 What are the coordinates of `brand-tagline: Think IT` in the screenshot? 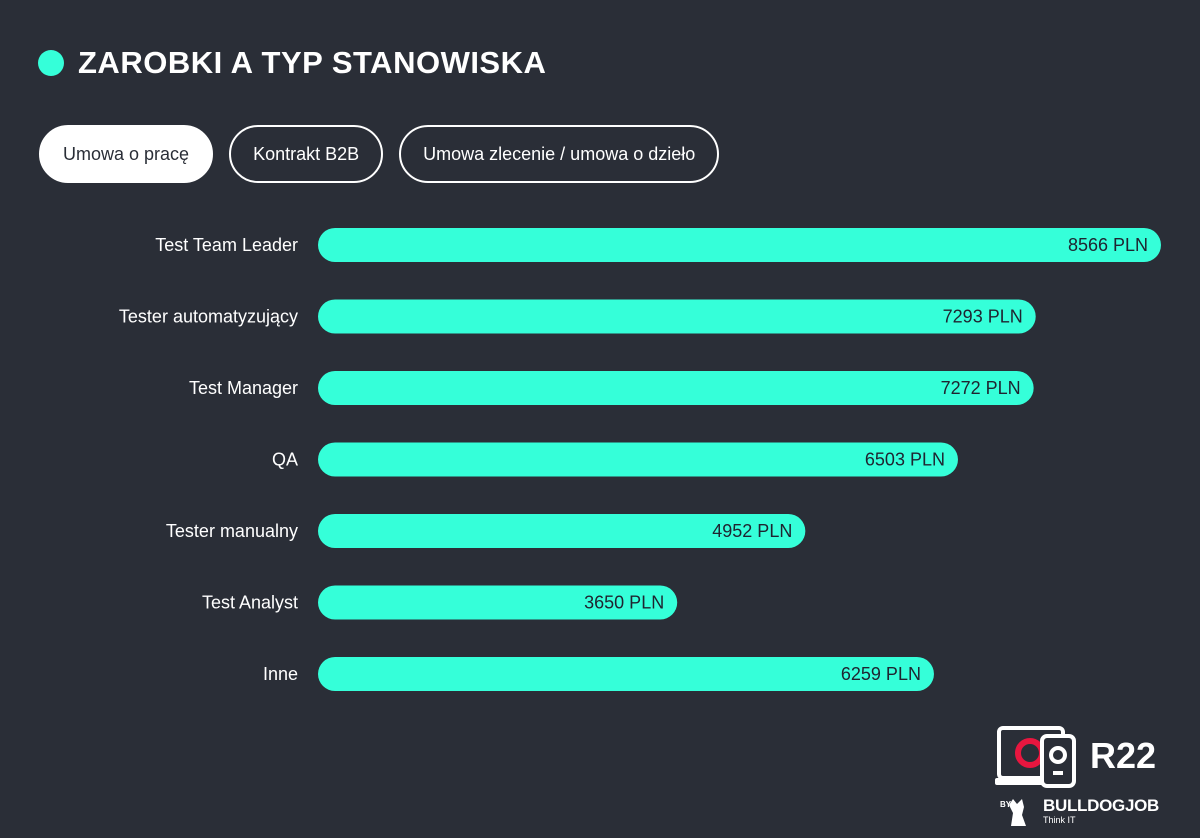 It's located at (1059, 820).